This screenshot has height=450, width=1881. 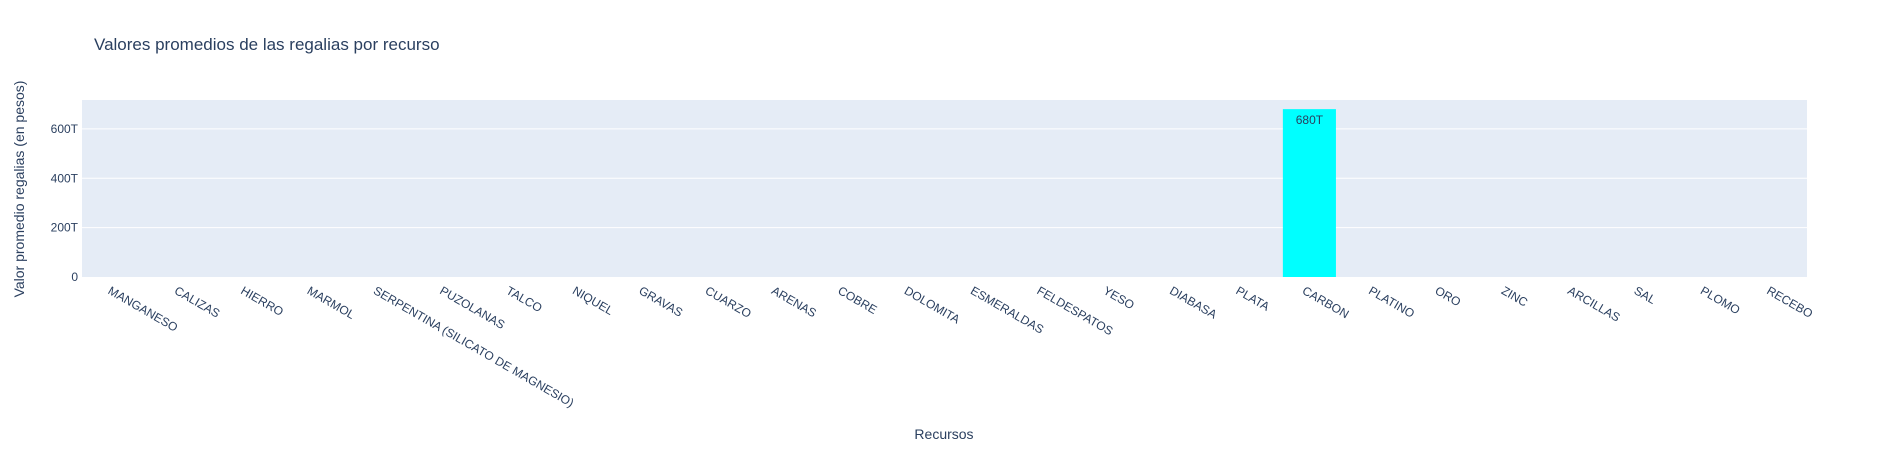 What do you see at coordinates (1448, 296) in the screenshot?
I see `x-tick-label: ORO` at bounding box center [1448, 296].